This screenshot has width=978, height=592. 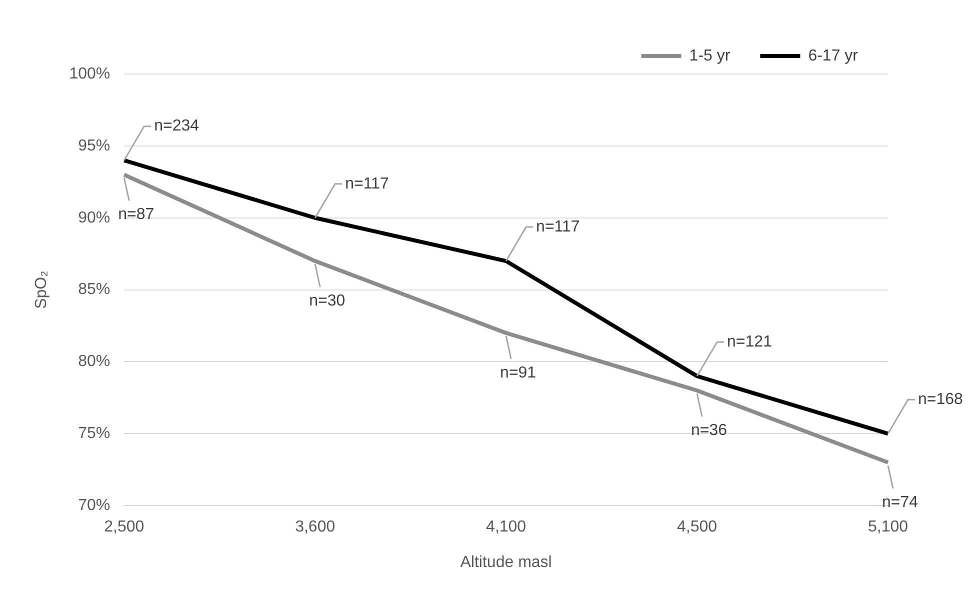 I want to click on y-tick-label: 85%, so click(x=94, y=289).